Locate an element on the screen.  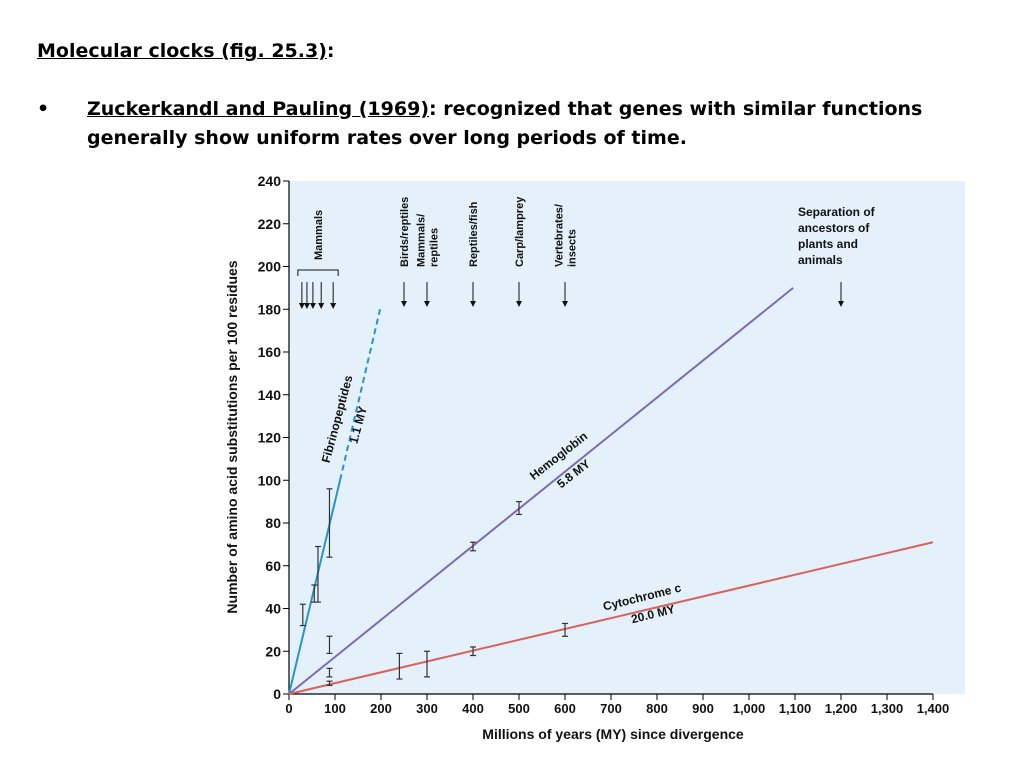
title-text: Molecular clocks (fig. 25.3) is located at coordinates (182, 51).